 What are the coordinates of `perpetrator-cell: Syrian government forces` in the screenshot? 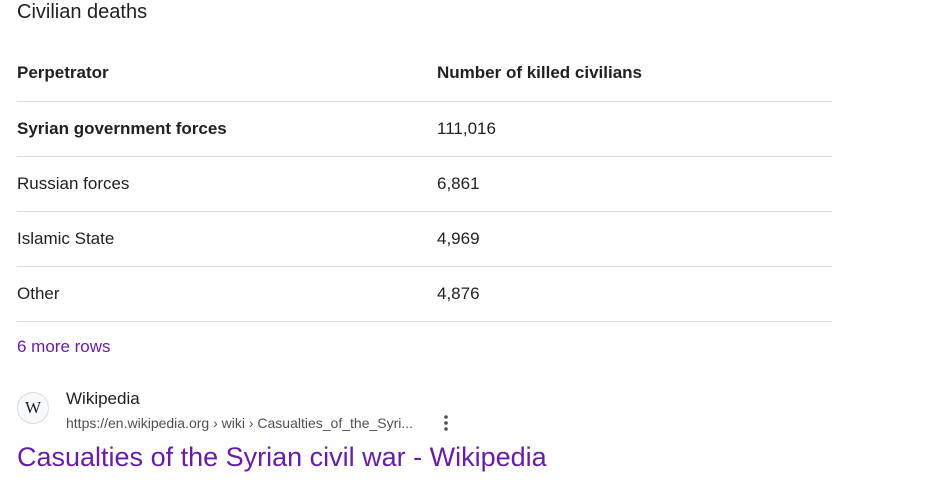 It's located at (122, 128).